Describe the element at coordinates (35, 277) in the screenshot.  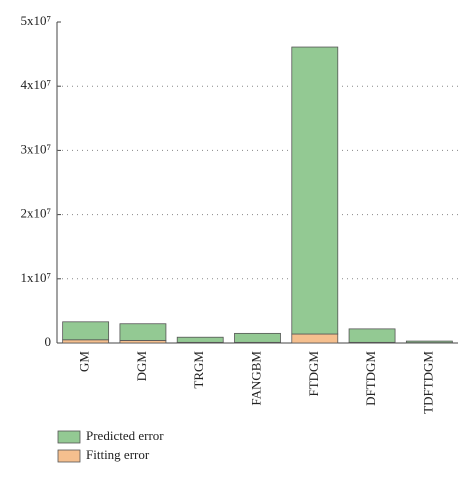
I see `y-tick-label: 1x10⁷` at that location.